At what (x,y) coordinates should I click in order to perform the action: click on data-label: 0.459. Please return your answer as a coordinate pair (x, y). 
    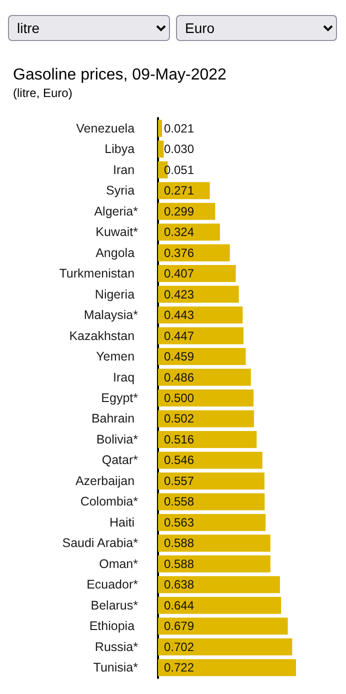
    Looking at the image, I should click on (179, 357).